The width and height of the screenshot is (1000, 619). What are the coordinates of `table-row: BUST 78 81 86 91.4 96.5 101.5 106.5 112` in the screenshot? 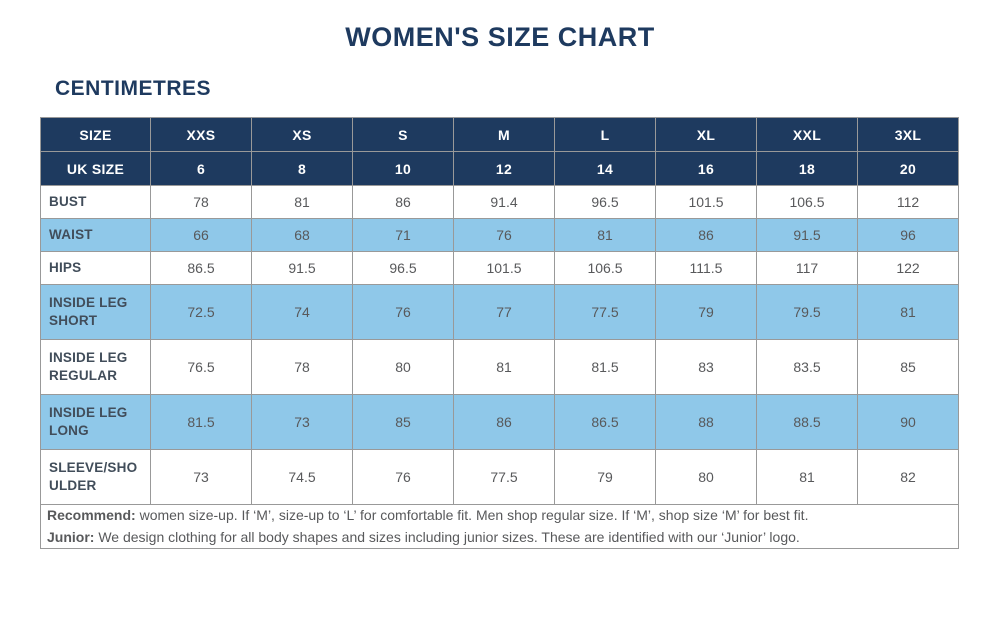 It's located at (499, 202).